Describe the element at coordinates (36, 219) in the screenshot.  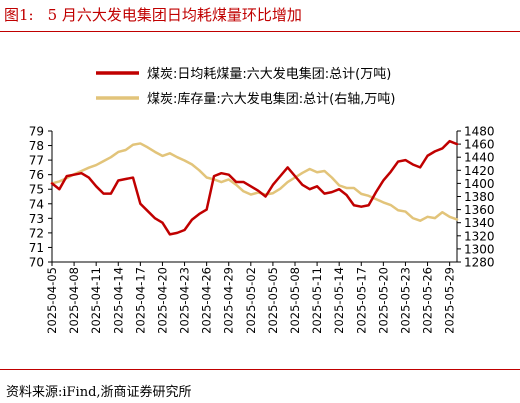
I see `left-y-tick-label: 73` at that location.